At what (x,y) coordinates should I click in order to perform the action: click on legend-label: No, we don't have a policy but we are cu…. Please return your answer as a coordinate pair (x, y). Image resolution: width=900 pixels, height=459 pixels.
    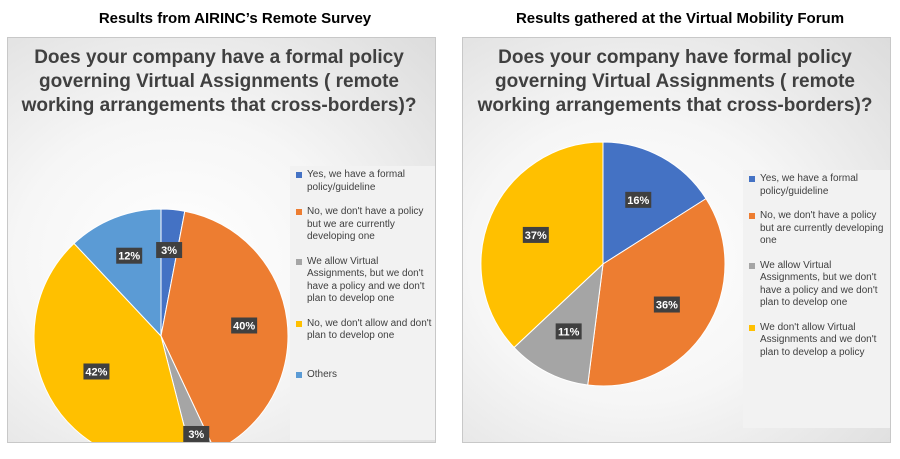
    Looking at the image, I should click on (365, 224).